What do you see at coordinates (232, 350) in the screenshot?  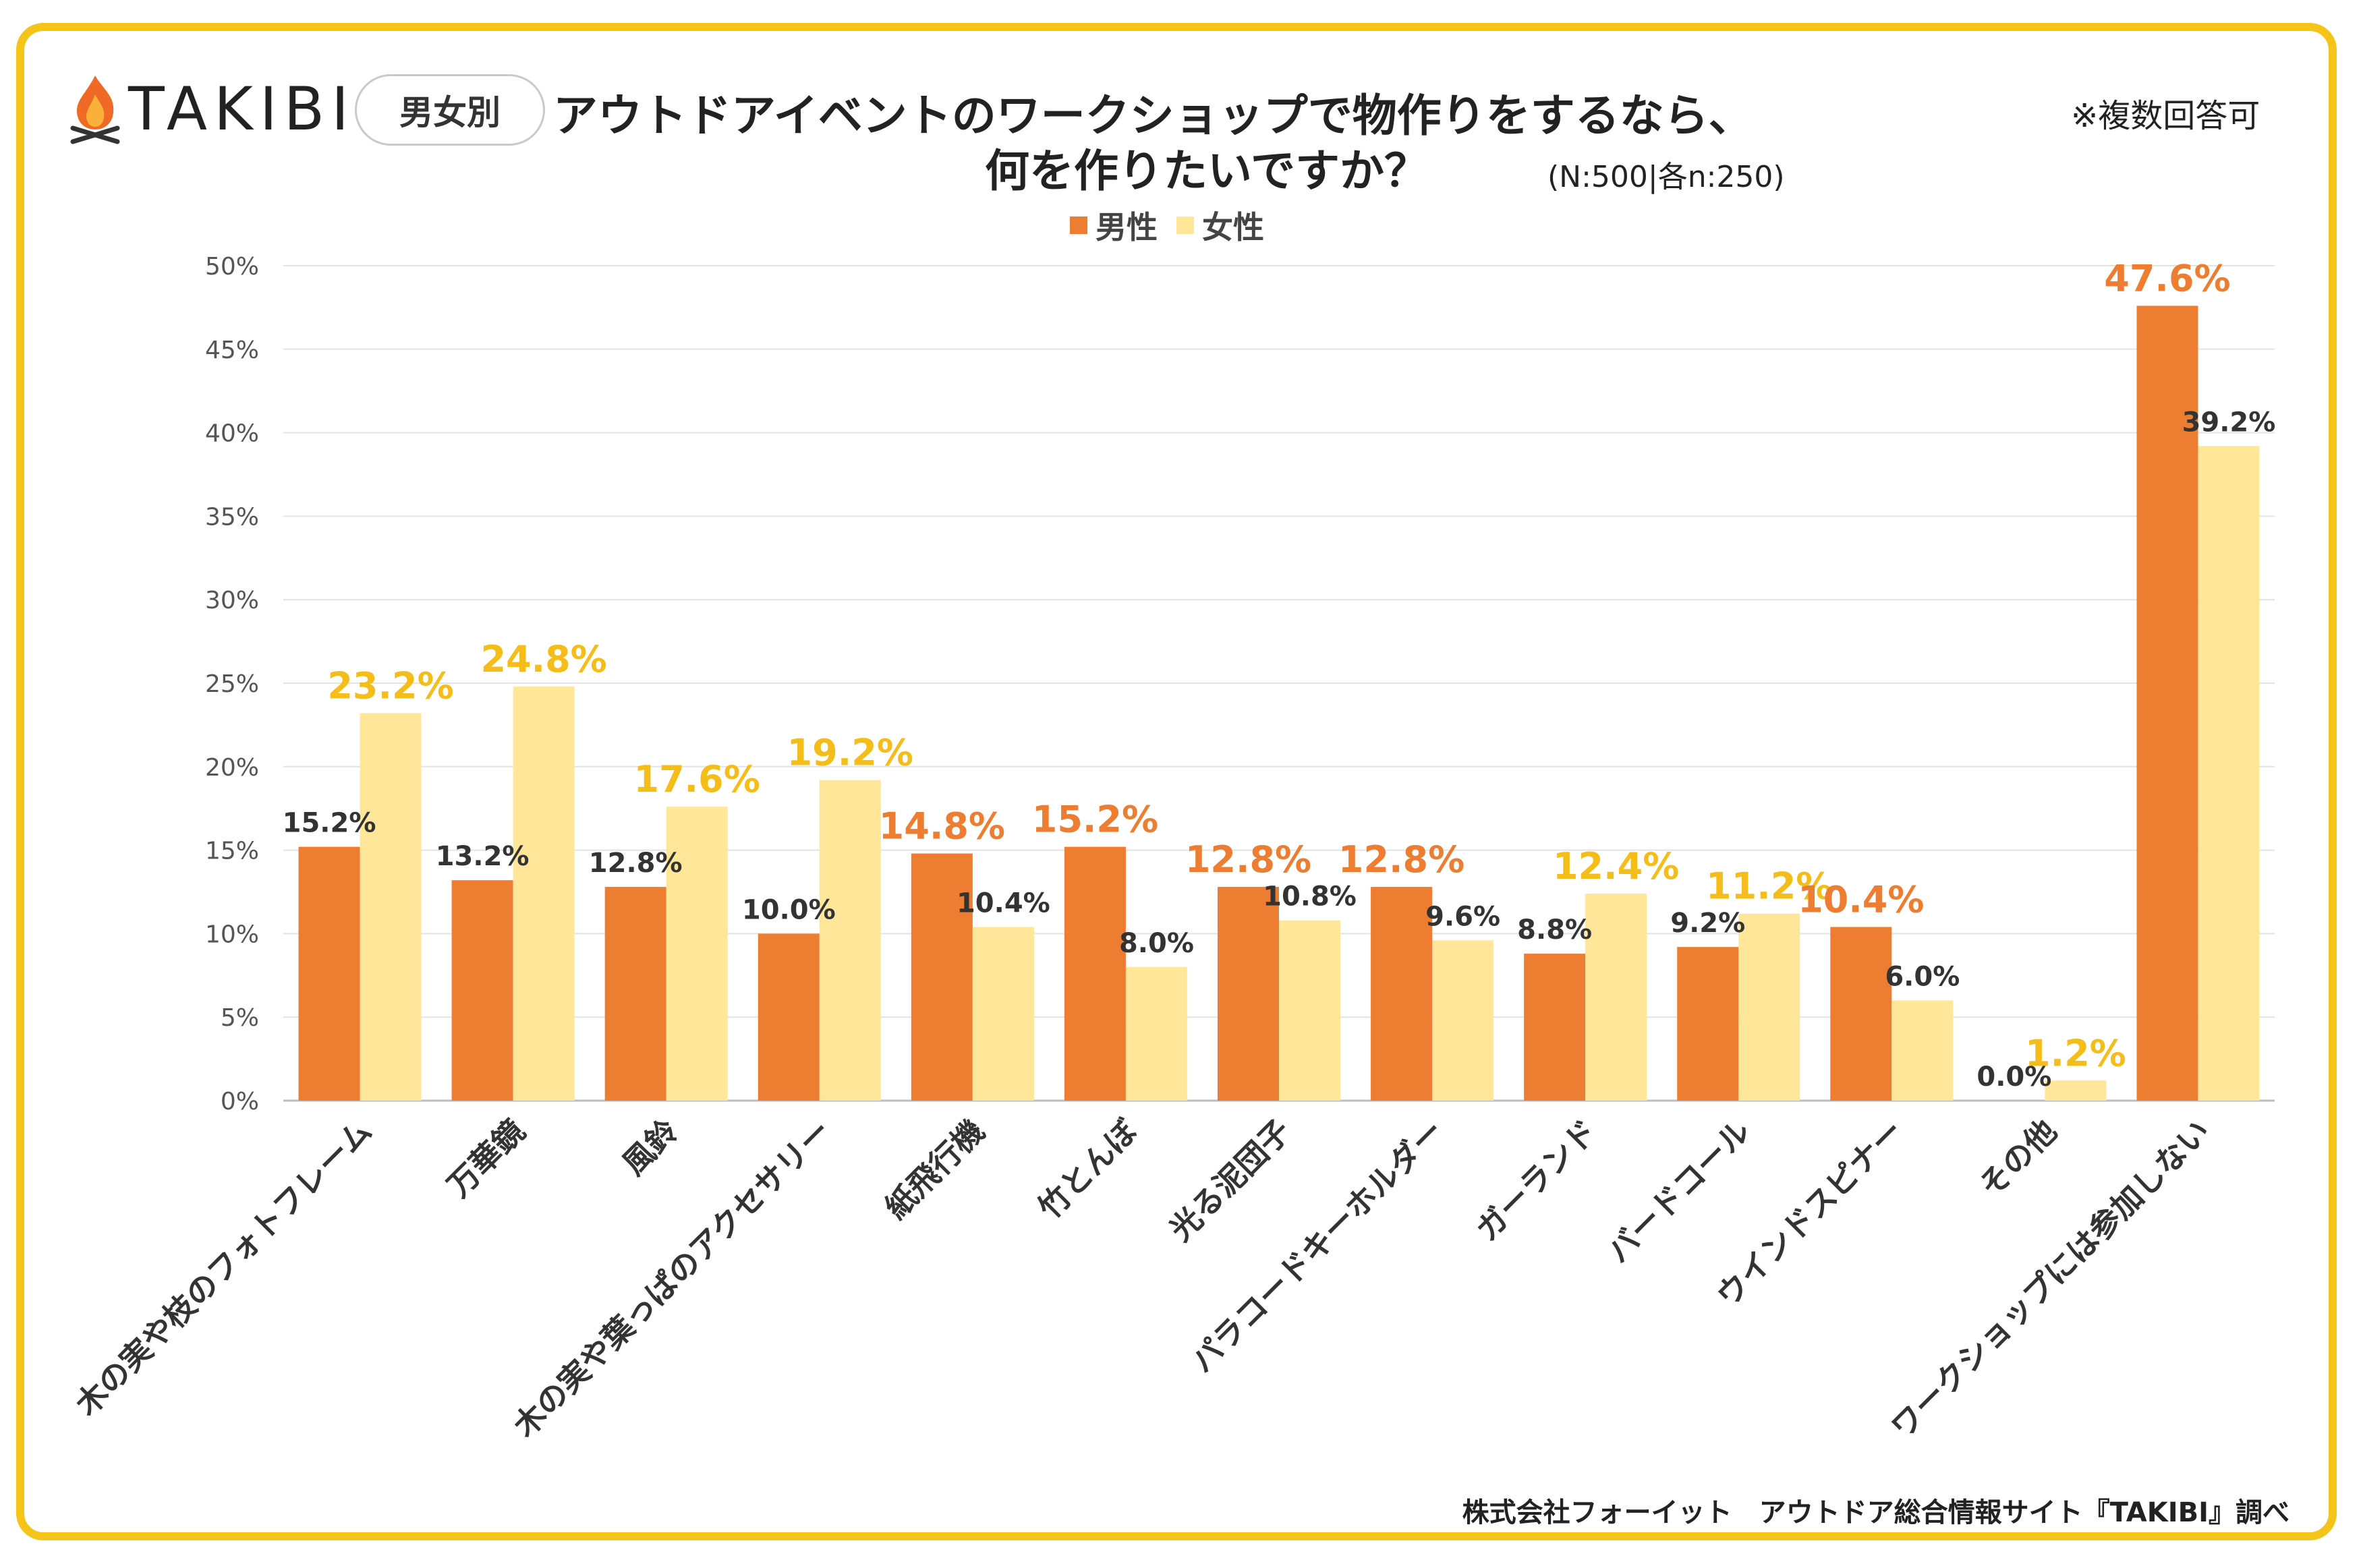 I see `y-tick-label: 45%` at bounding box center [232, 350].